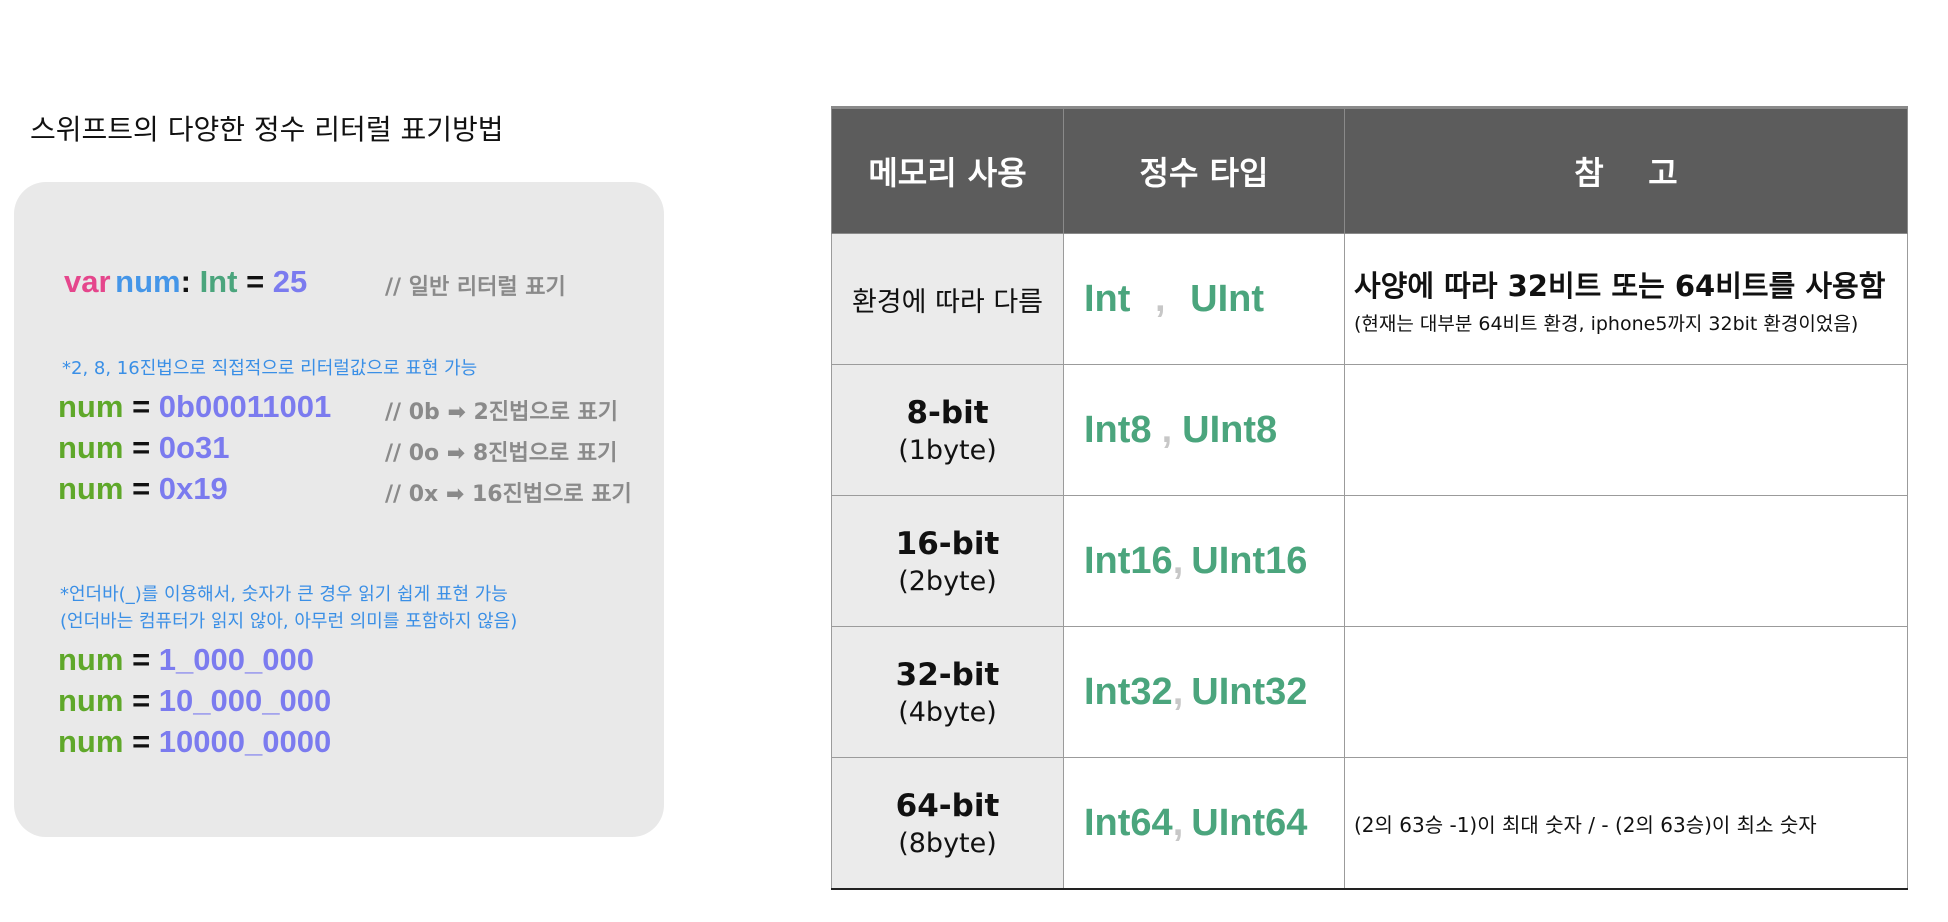  What do you see at coordinates (947, 581) in the screenshot?
I see `memory-bytes: (2byte)` at bounding box center [947, 581].